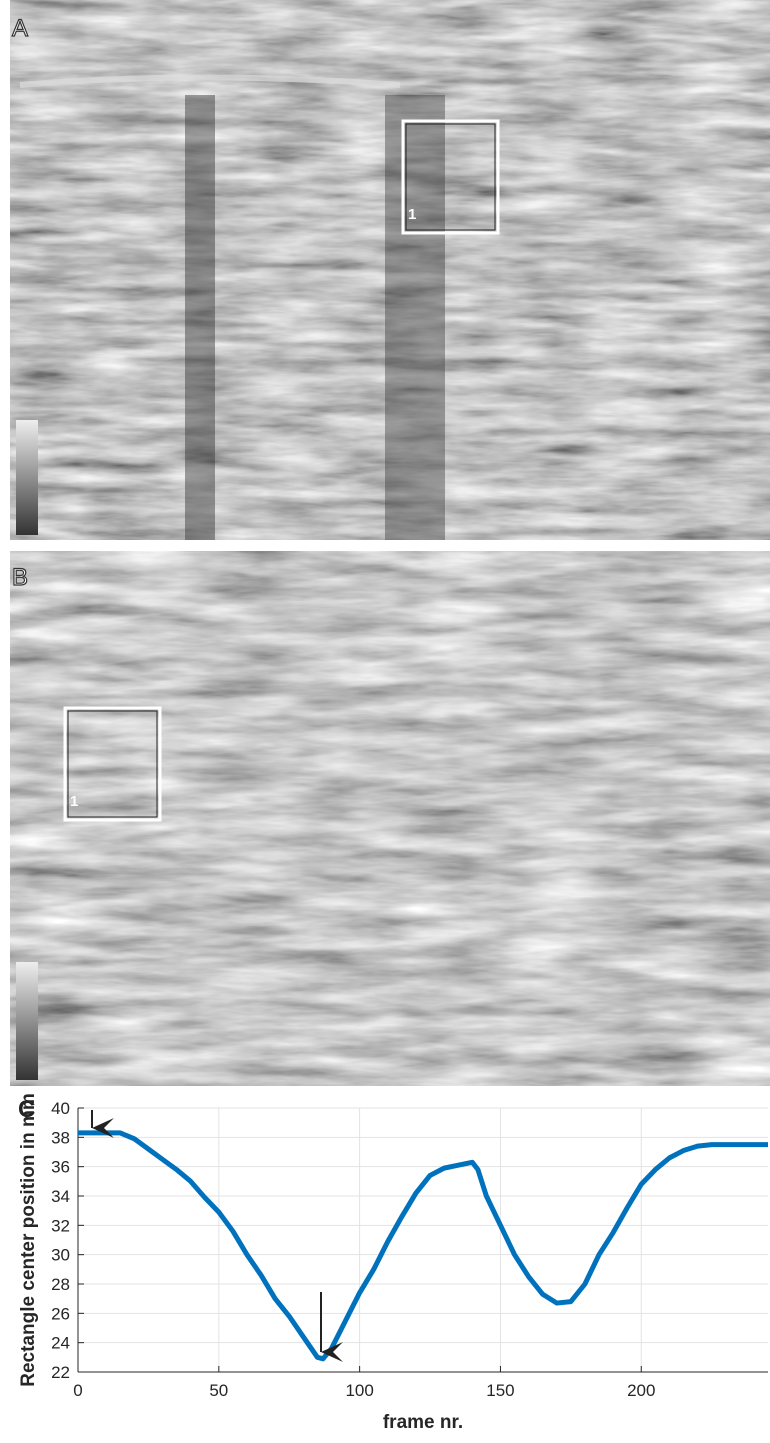  I want to click on panel-label: A, so click(20, 28).